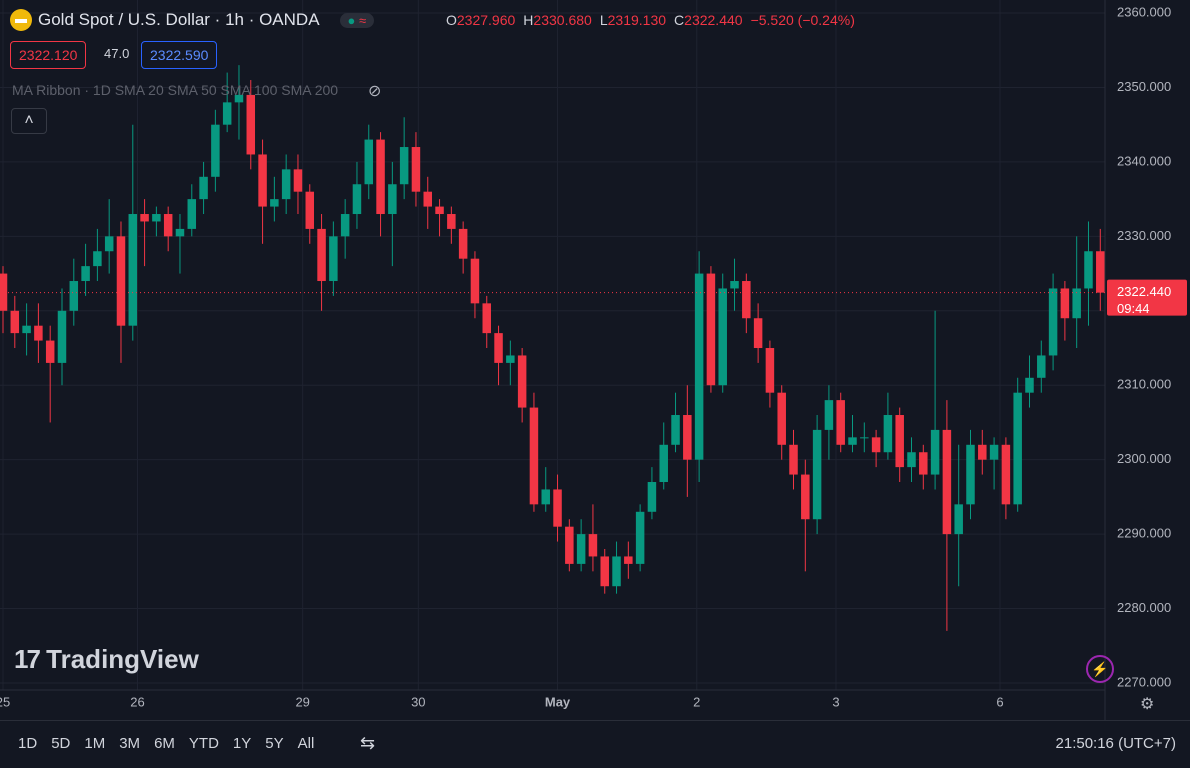  What do you see at coordinates (1144, 533) in the screenshot?
I see `y-tick-label: 2290.000` at bounding box center [1144, 533].